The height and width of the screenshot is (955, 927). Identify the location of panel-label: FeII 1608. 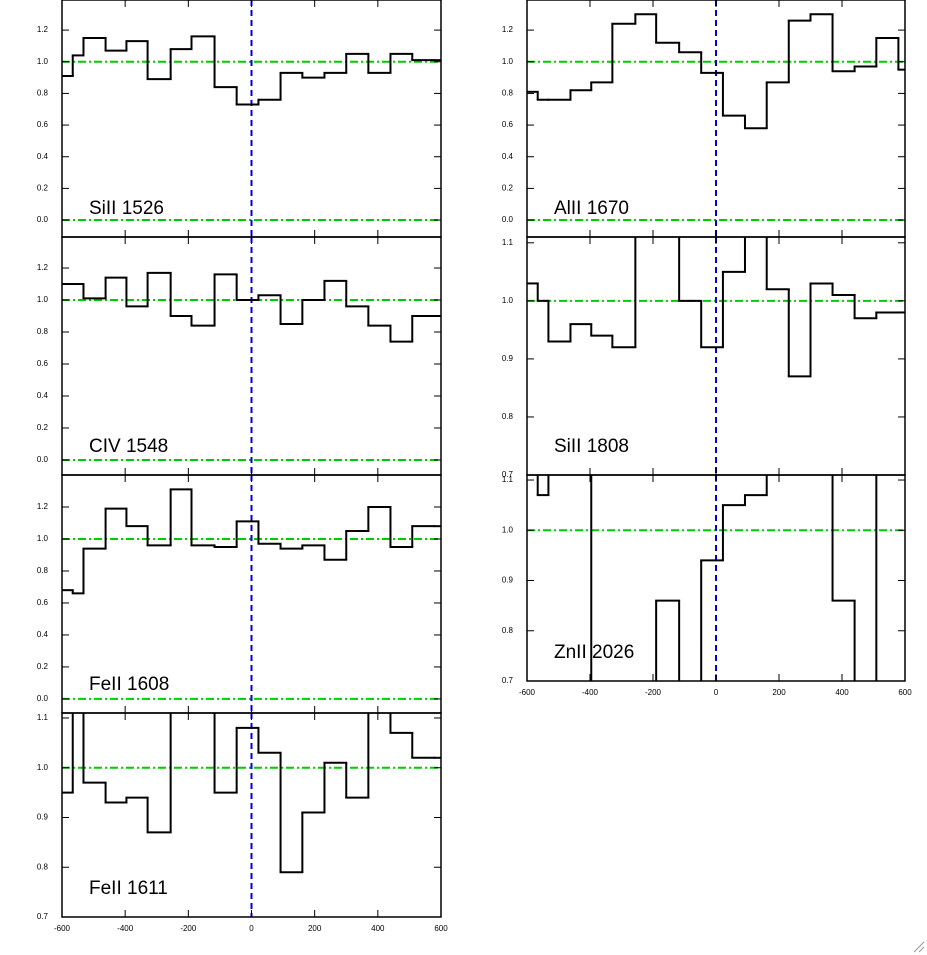
(129, 684).